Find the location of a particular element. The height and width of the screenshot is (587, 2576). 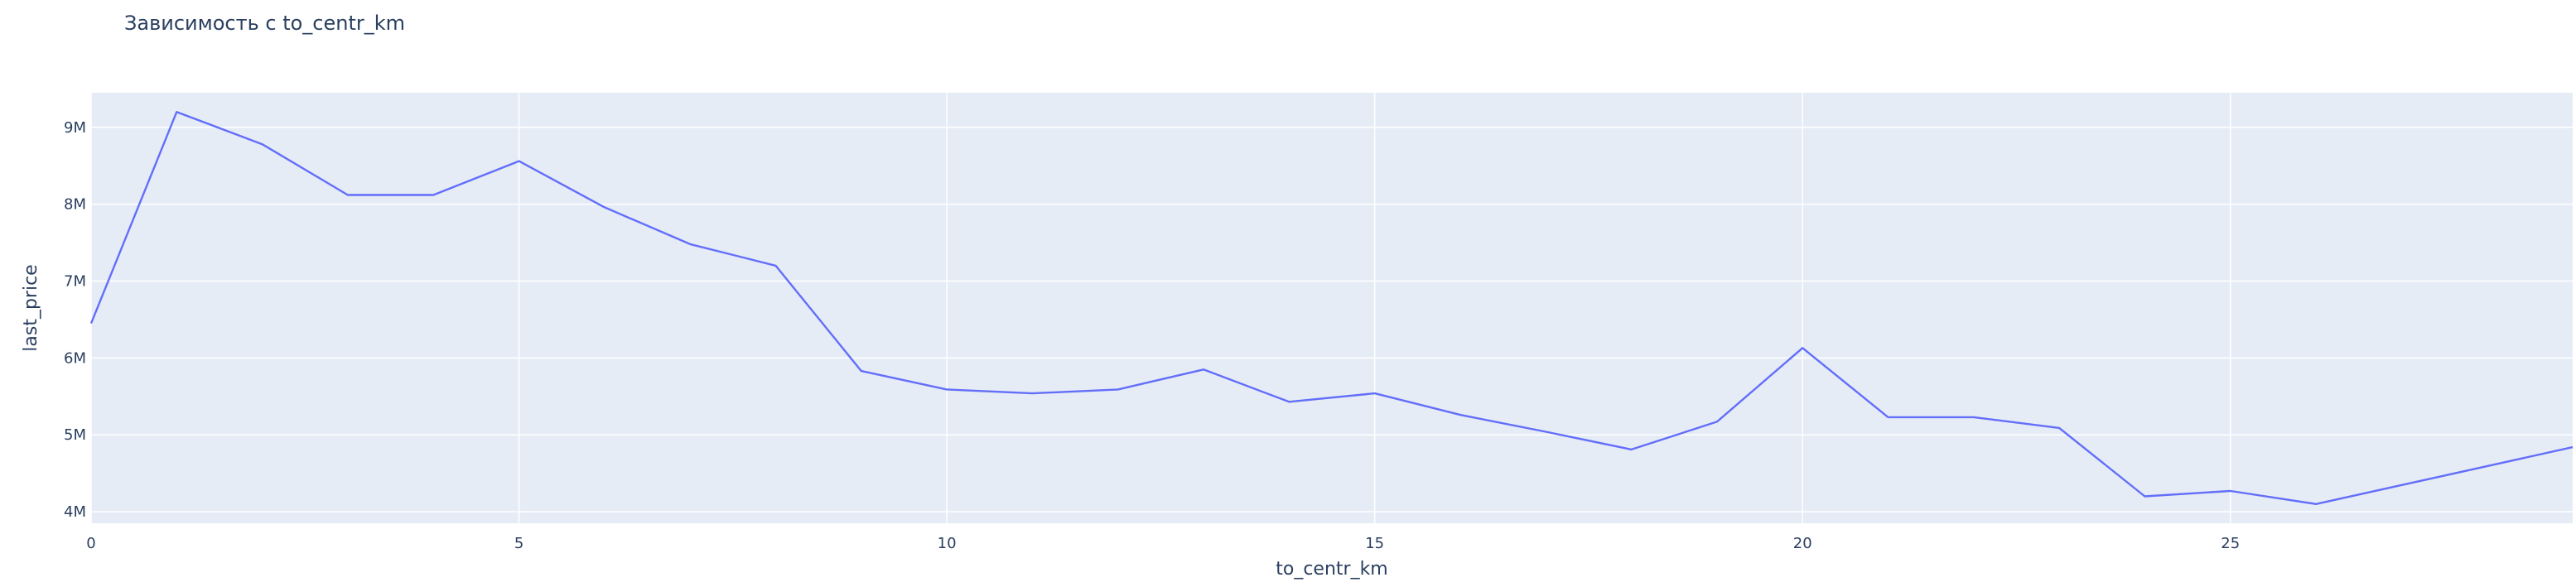

chart-title: Зависимость с to_centr_km is located at coordinates (265, 23).